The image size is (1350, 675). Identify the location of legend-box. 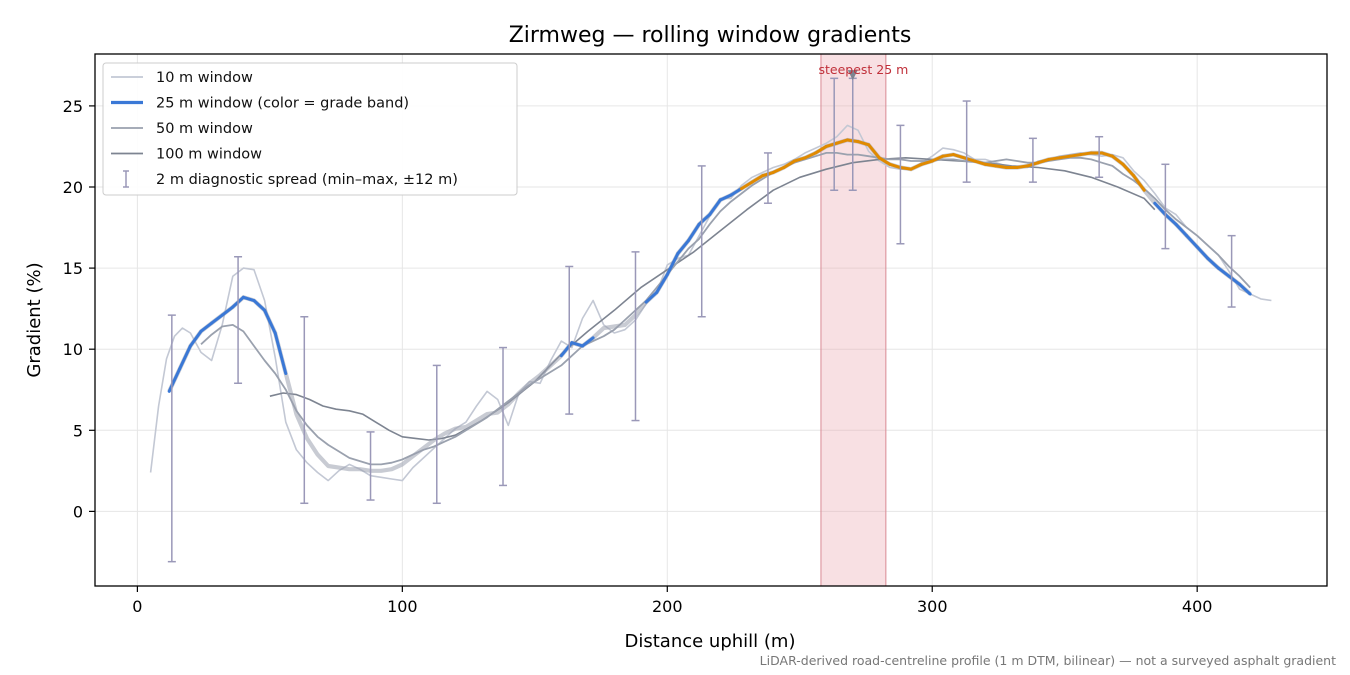
(310, 129).